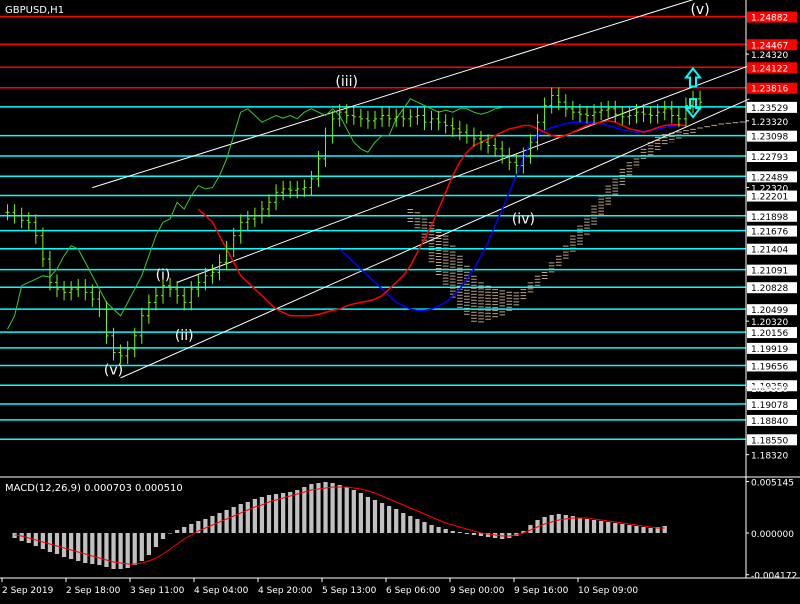 The image size is (800, 604). I want to click on level-label: 1.24122, so click(769, 69).